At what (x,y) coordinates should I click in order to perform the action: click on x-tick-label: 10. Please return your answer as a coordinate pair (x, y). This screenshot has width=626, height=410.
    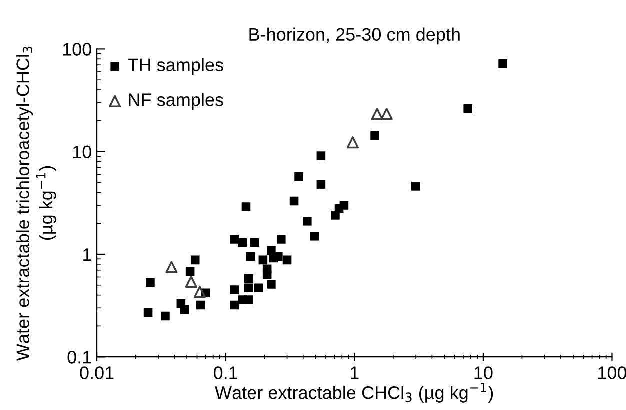
    Looking at the image, I should click on (483, 373).